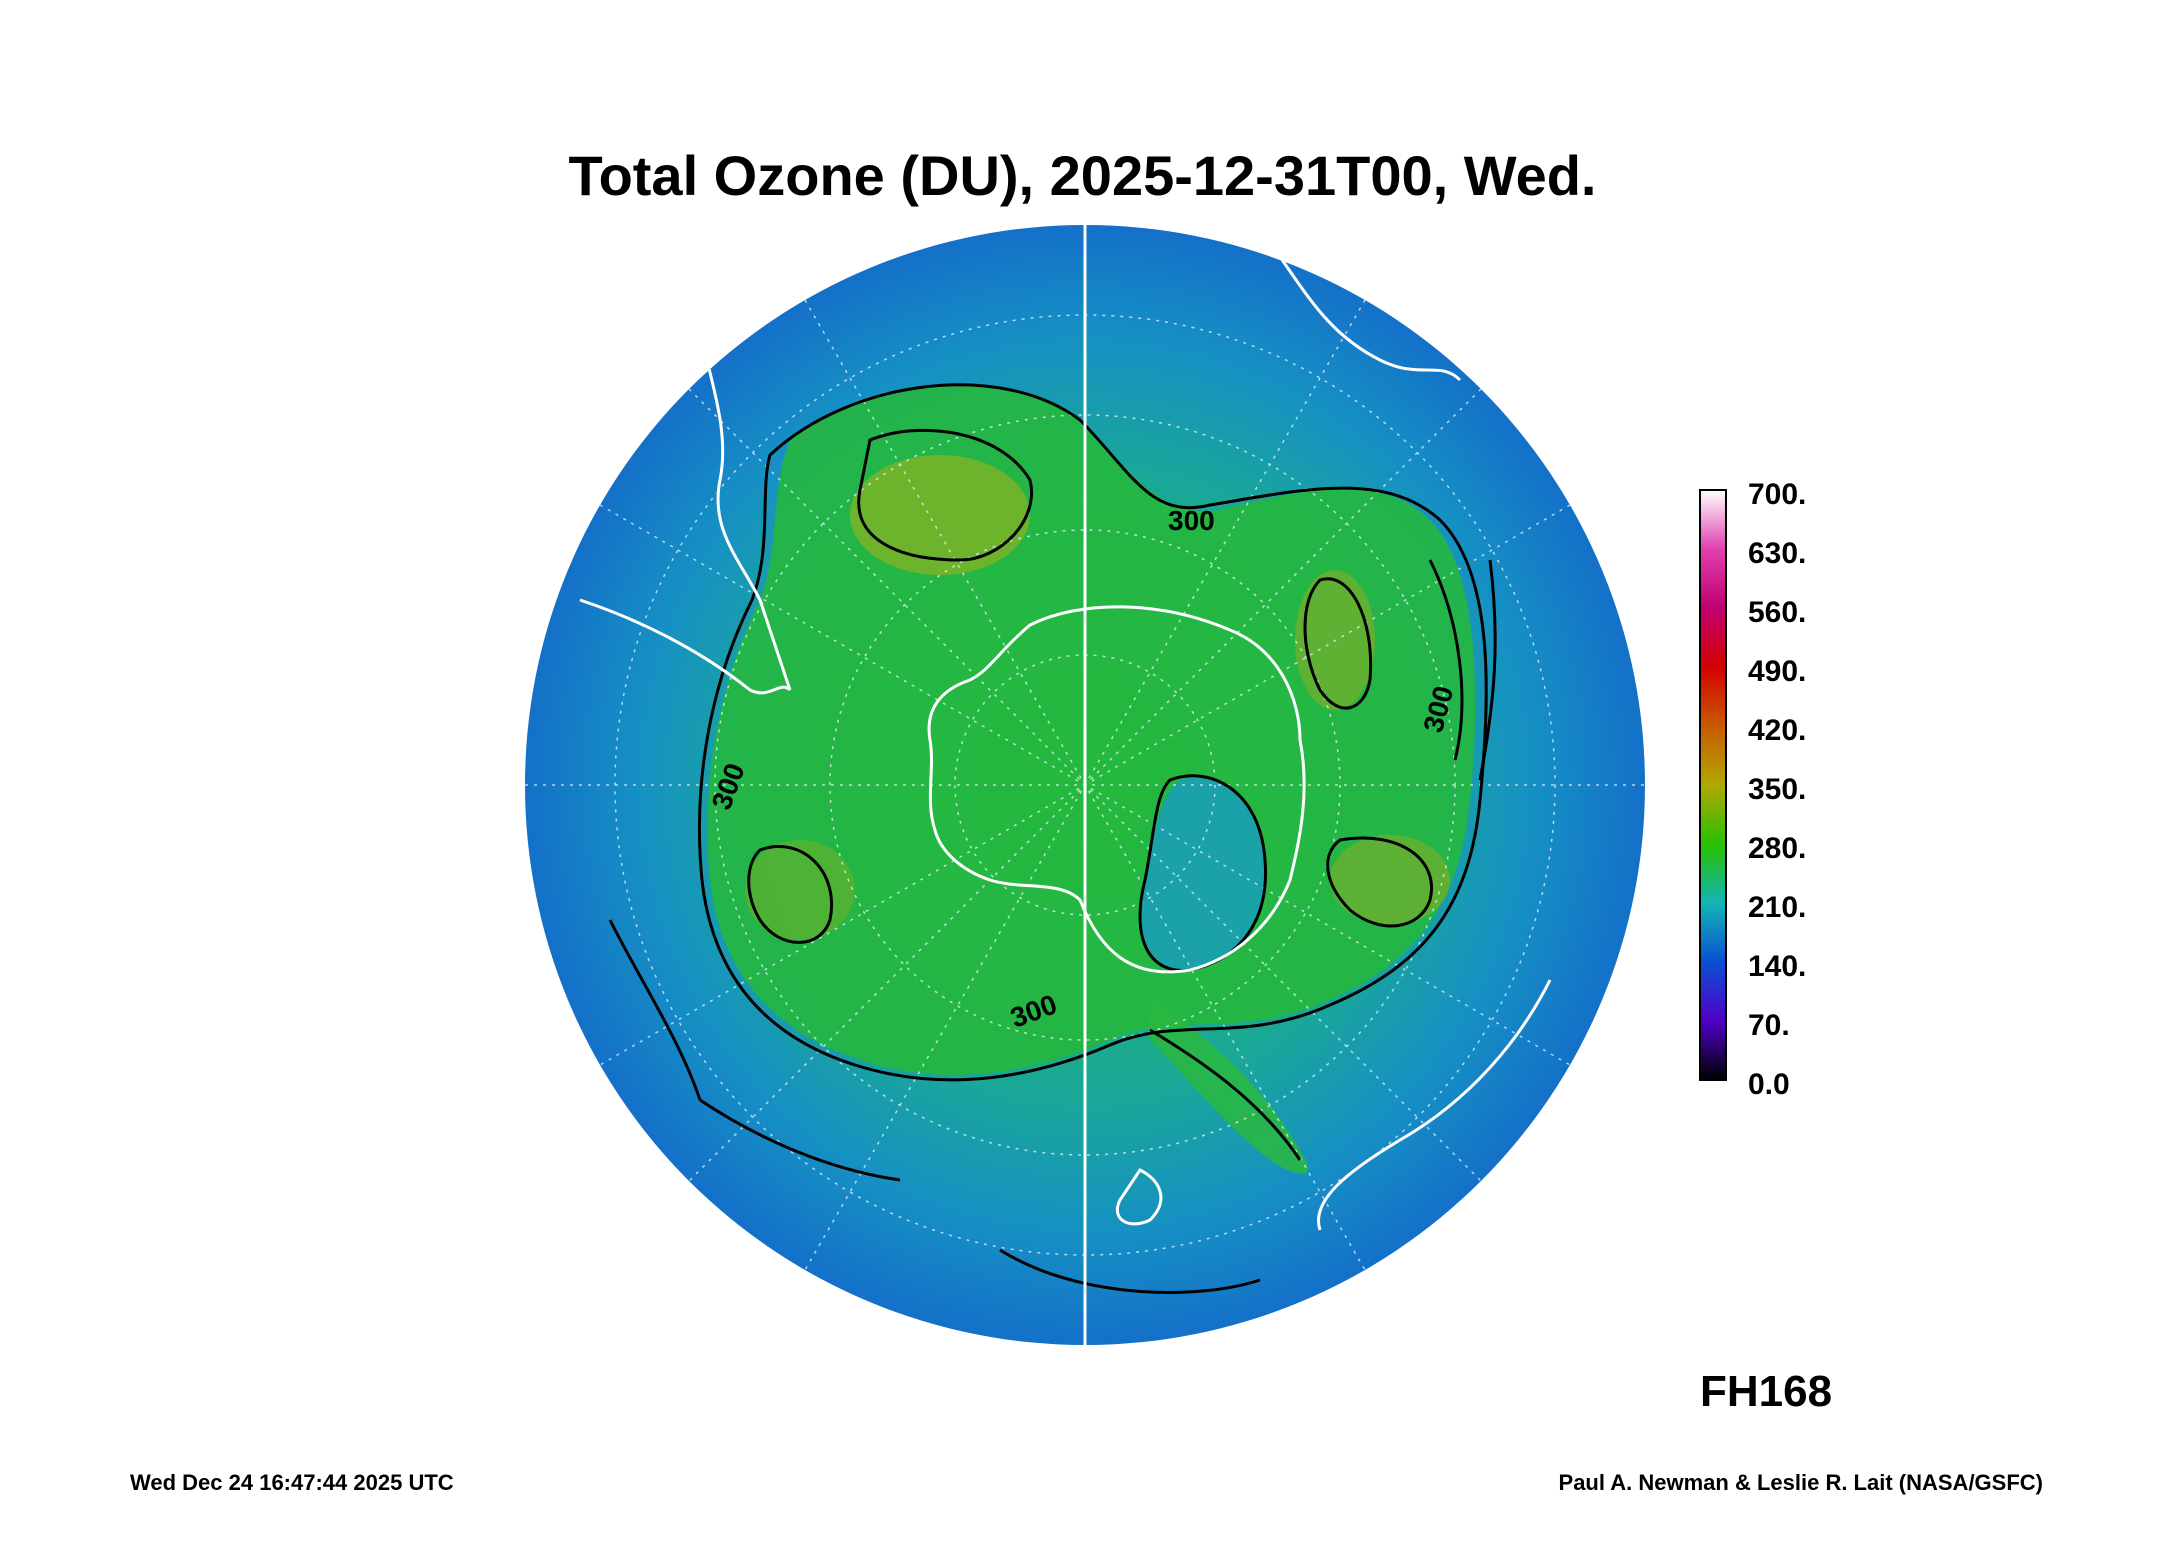 The image size is (2165, 1561). What do you see at coordinates (1082, 175) in the screenshot?
I see `map-title: Total Ozone (DU), 2025-12-31T00, Wed.` at bounding box center [1082, 175].